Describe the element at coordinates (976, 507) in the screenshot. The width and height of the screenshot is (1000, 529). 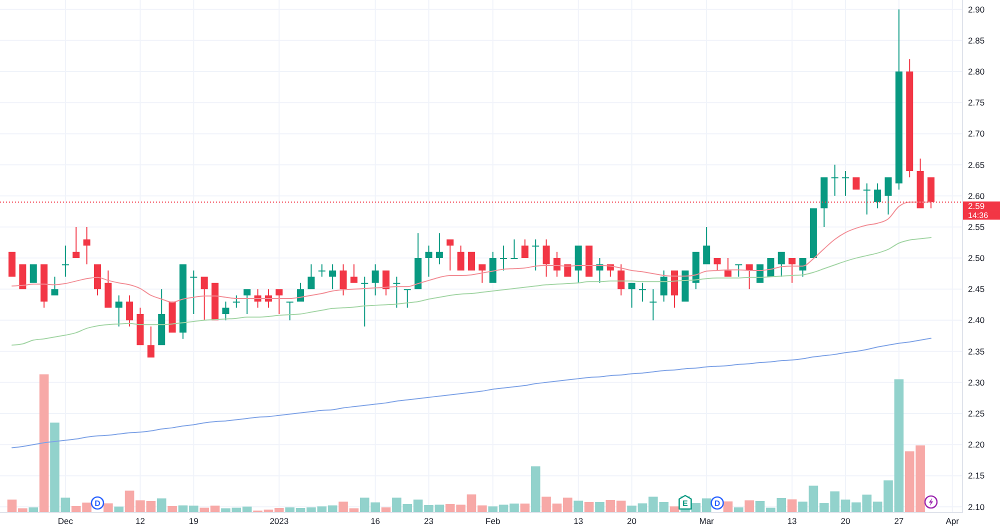
I see `y-tick-label: 2.10` at that location.